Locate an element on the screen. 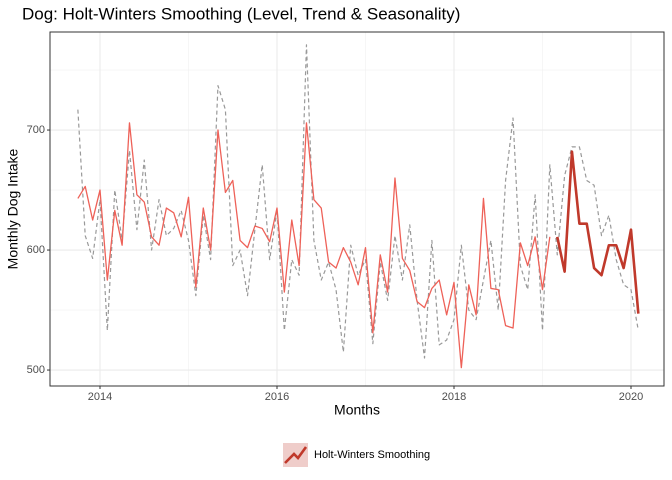 This screenshot has height=480, width=672. x-tick-label: 2014 is located at coordinates (100, 397).